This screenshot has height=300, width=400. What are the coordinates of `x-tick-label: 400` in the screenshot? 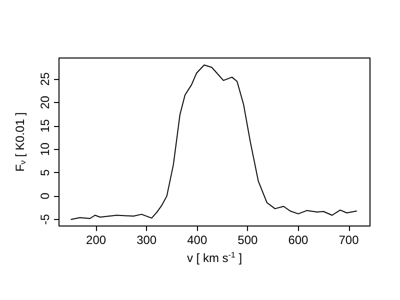 It's located at (197, 240).